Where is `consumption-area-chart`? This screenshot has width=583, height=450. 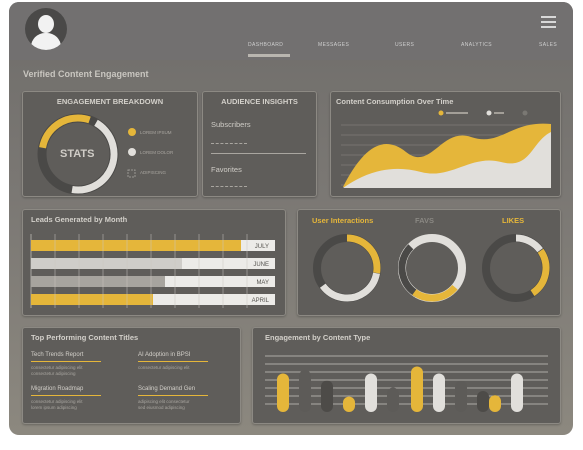
consumption-area-chart is located at coordinates (446, 149).